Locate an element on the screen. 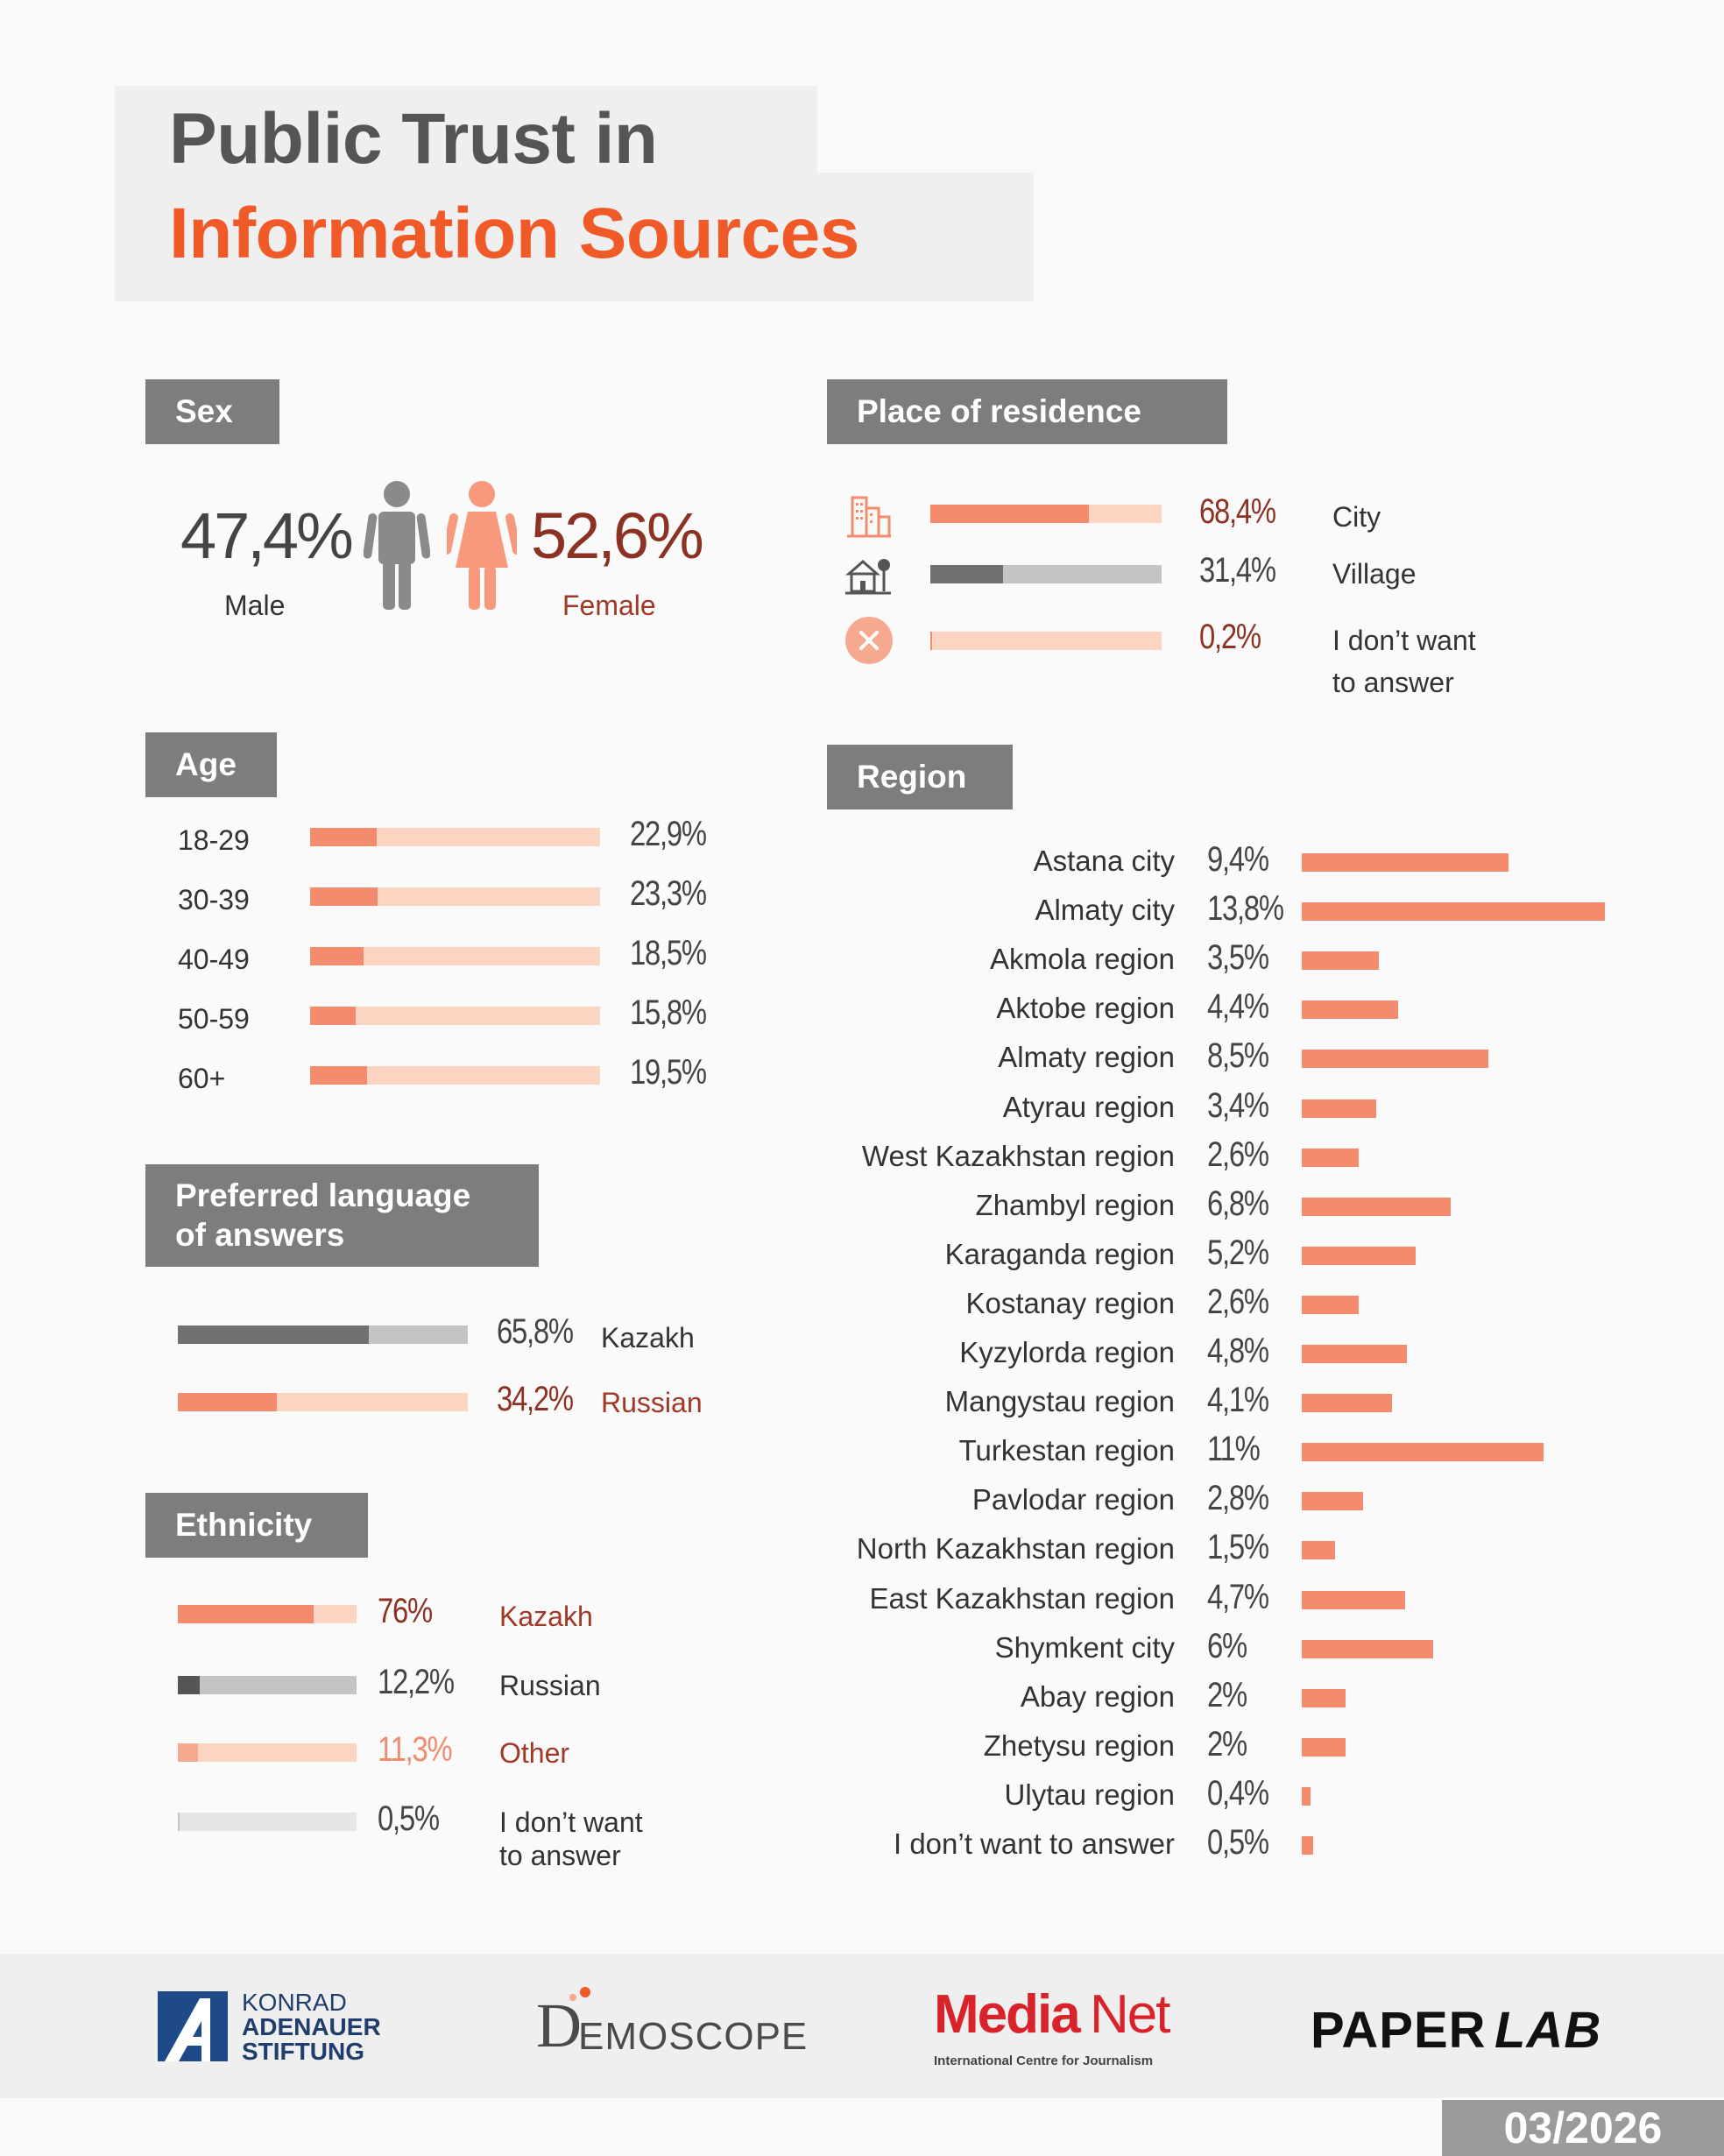  region-label-3: Aktobe region is located at coordinates (1085, 1008).